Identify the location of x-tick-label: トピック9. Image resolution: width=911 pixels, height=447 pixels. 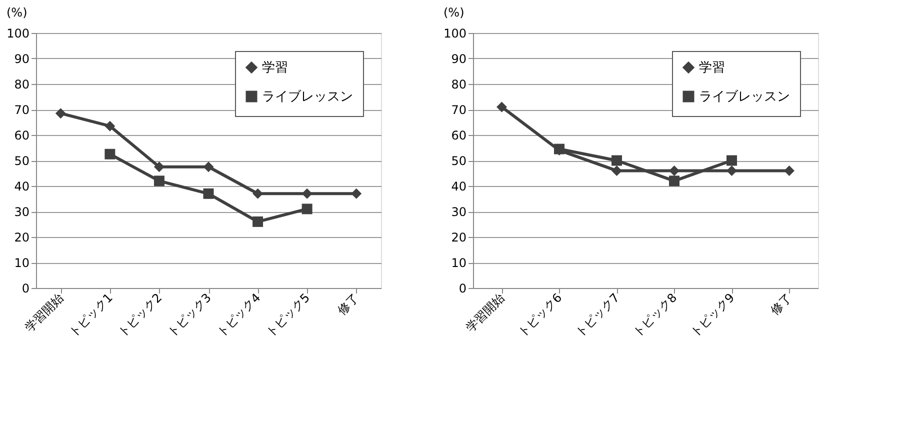
(713, 315).